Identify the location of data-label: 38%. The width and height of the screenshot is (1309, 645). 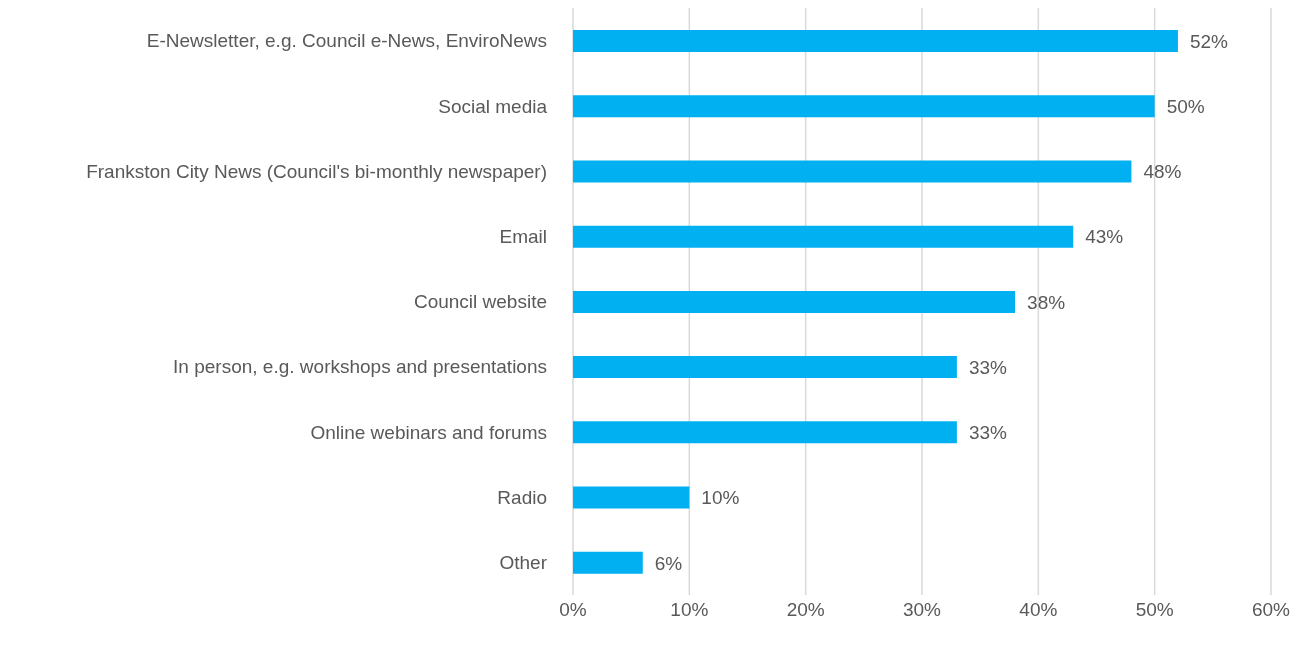
(1046, 302).